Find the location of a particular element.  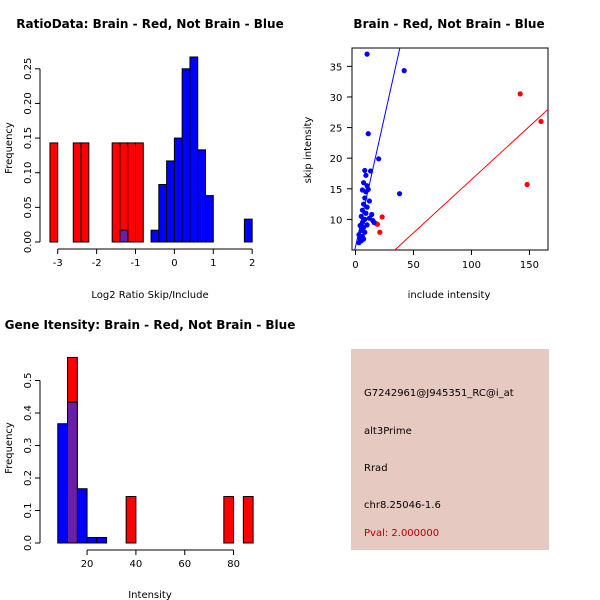

ratio-histogram-title: RatioData: Brain - Red, Not Brain - Blue is located at coordinates (149, 24).